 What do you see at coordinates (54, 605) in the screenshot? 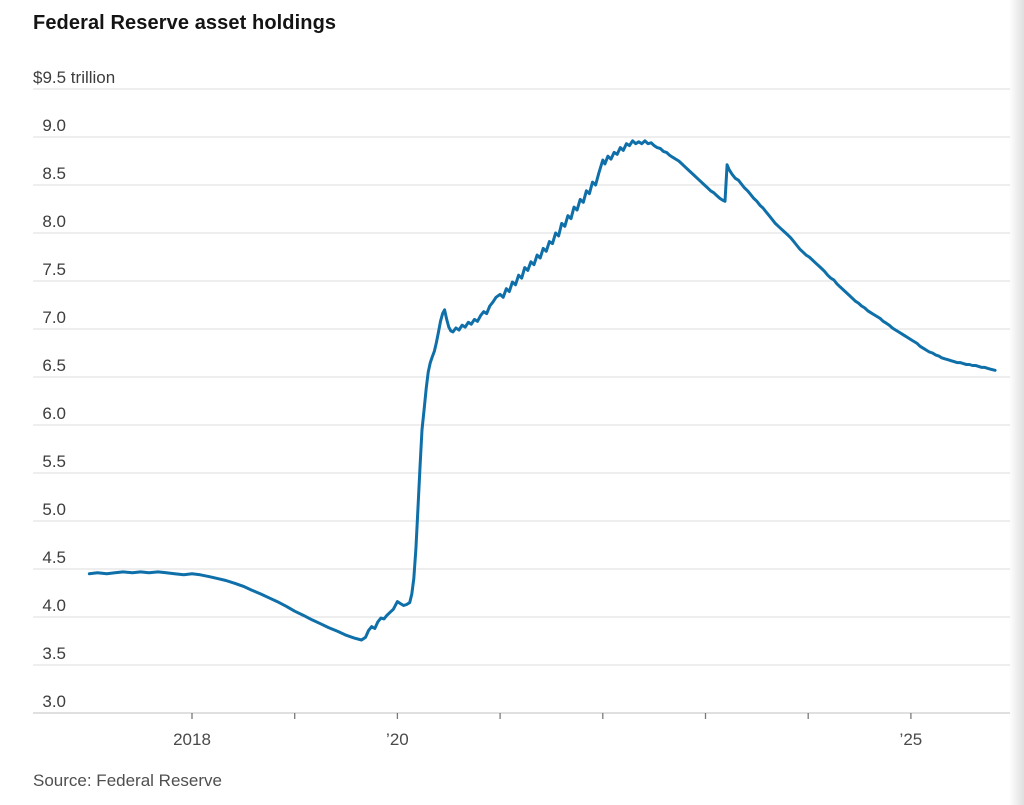
I see `y-axis-label: 4.0` at bounding box center [54, 605].